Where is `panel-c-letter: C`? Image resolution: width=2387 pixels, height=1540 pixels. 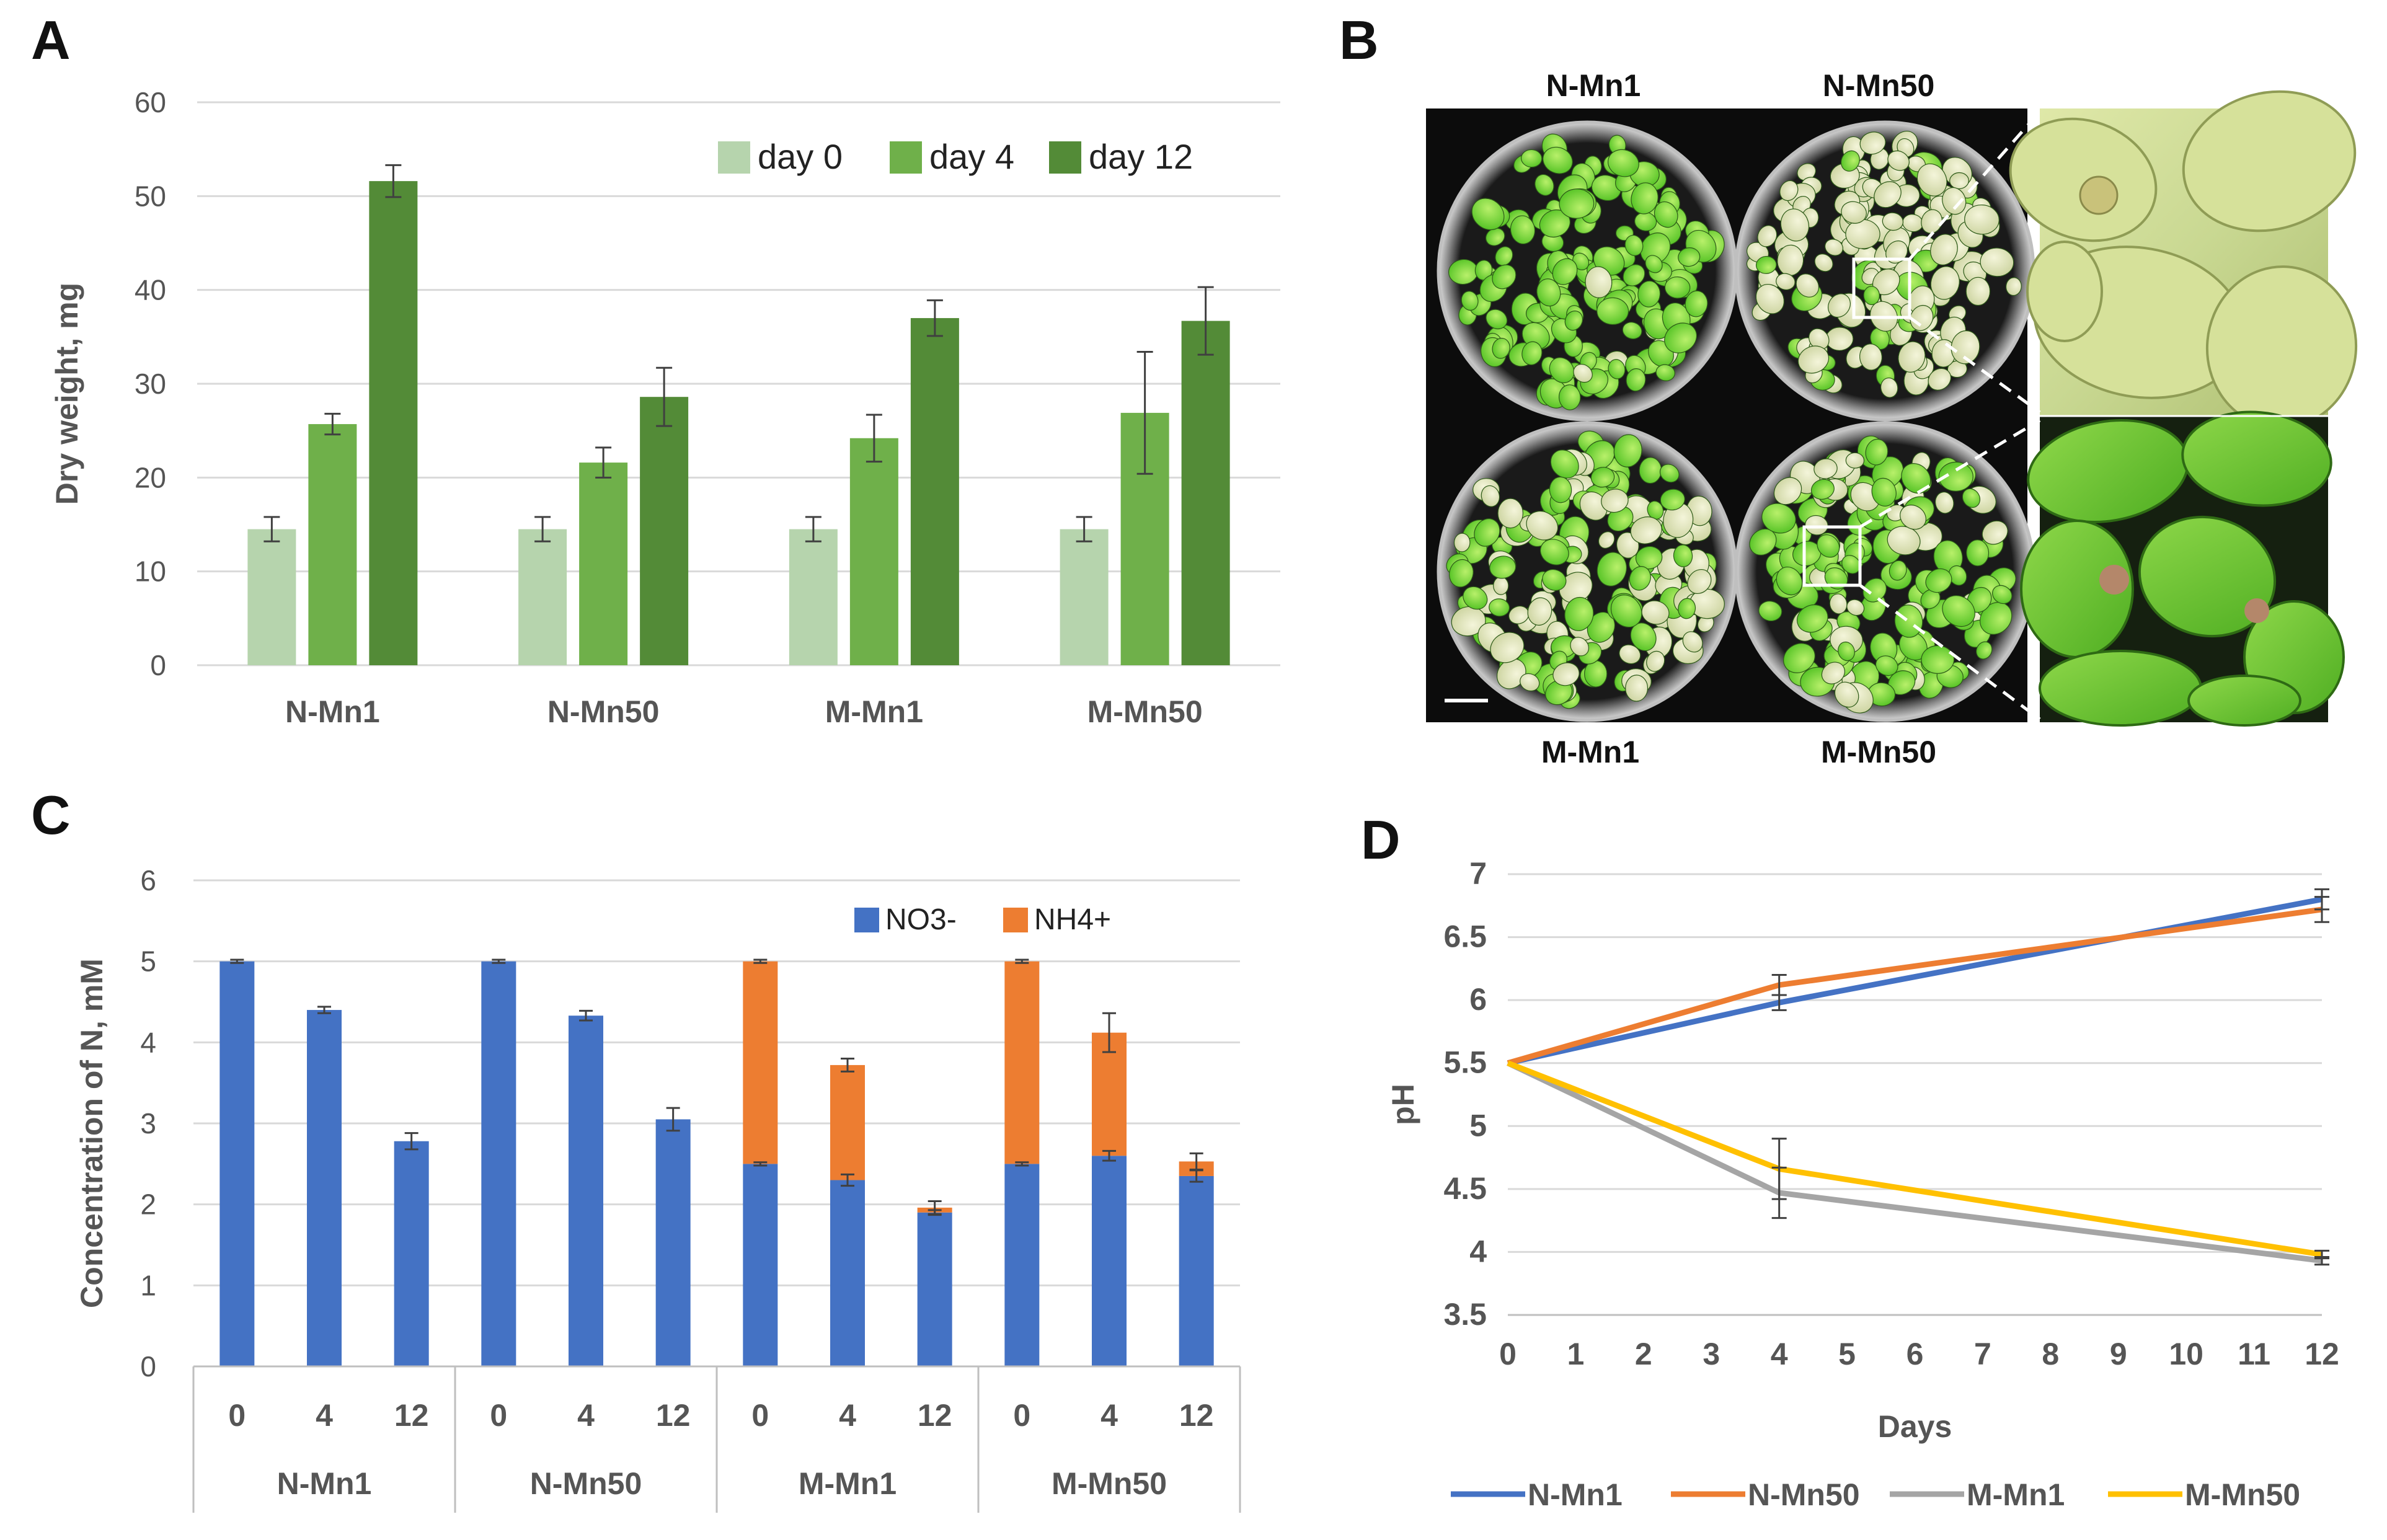 panel-c-letter: C is located at coordinates (51, 815).